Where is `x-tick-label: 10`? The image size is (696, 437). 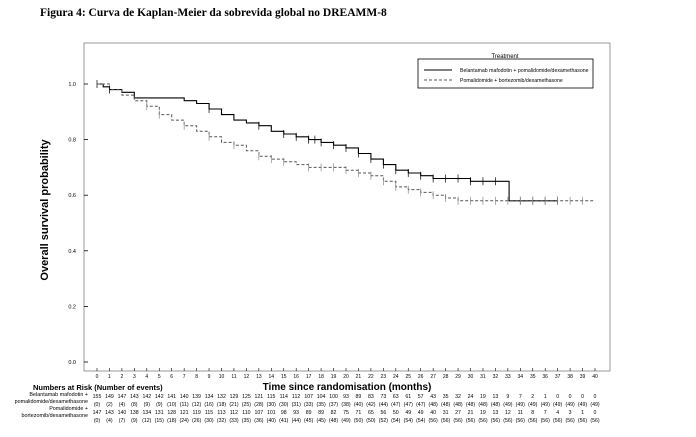 x-tick-label: 10 is located at coordinates (222, 377).